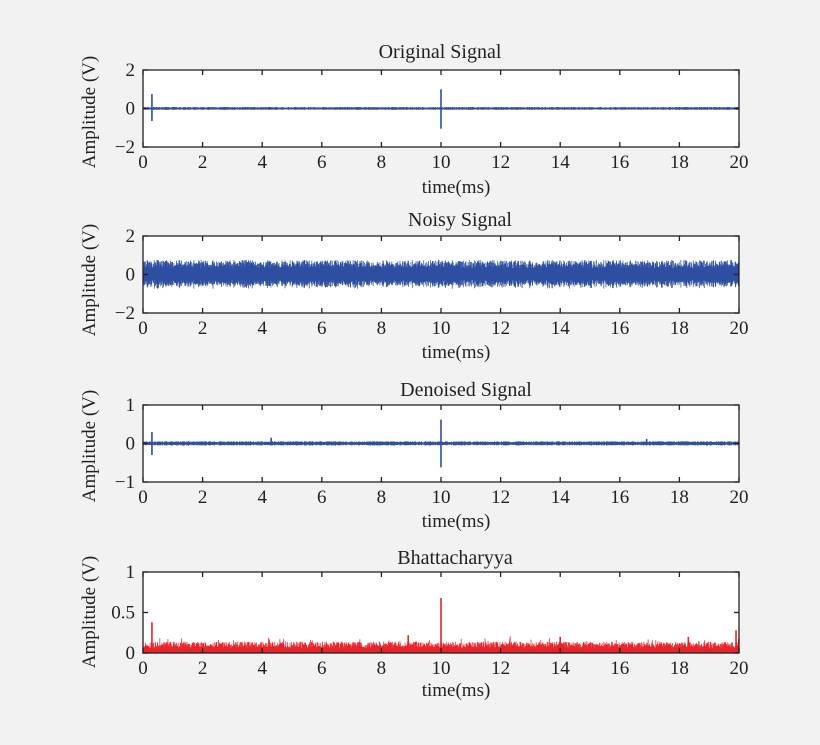 This screenshot has height=745, width=820. What do you see at coordinates (460, 220) in the screenshot?
I see `subplot-title: Noisy Signal` at bounding box center [460, 220].